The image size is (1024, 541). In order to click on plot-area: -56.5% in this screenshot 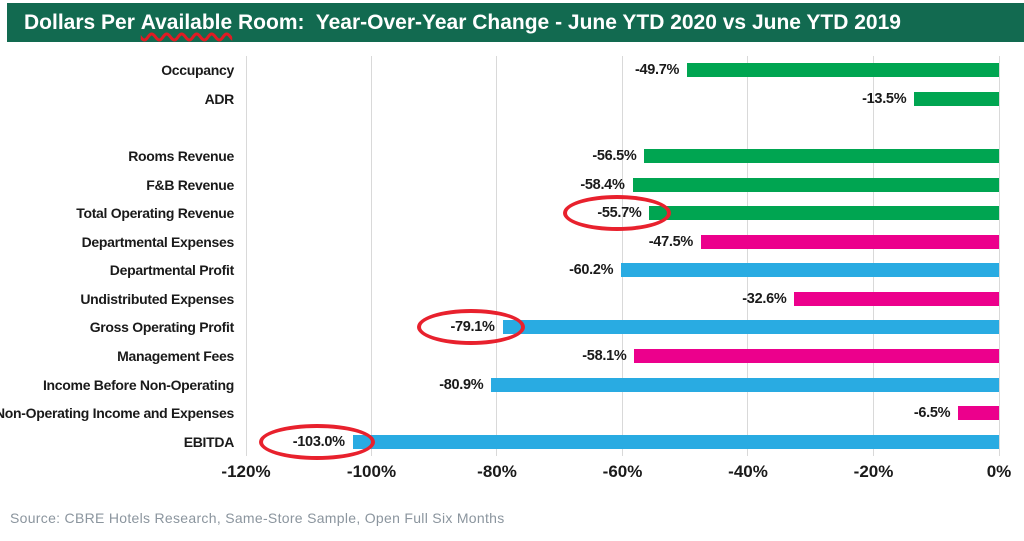, I will do `click(622, 156)`.